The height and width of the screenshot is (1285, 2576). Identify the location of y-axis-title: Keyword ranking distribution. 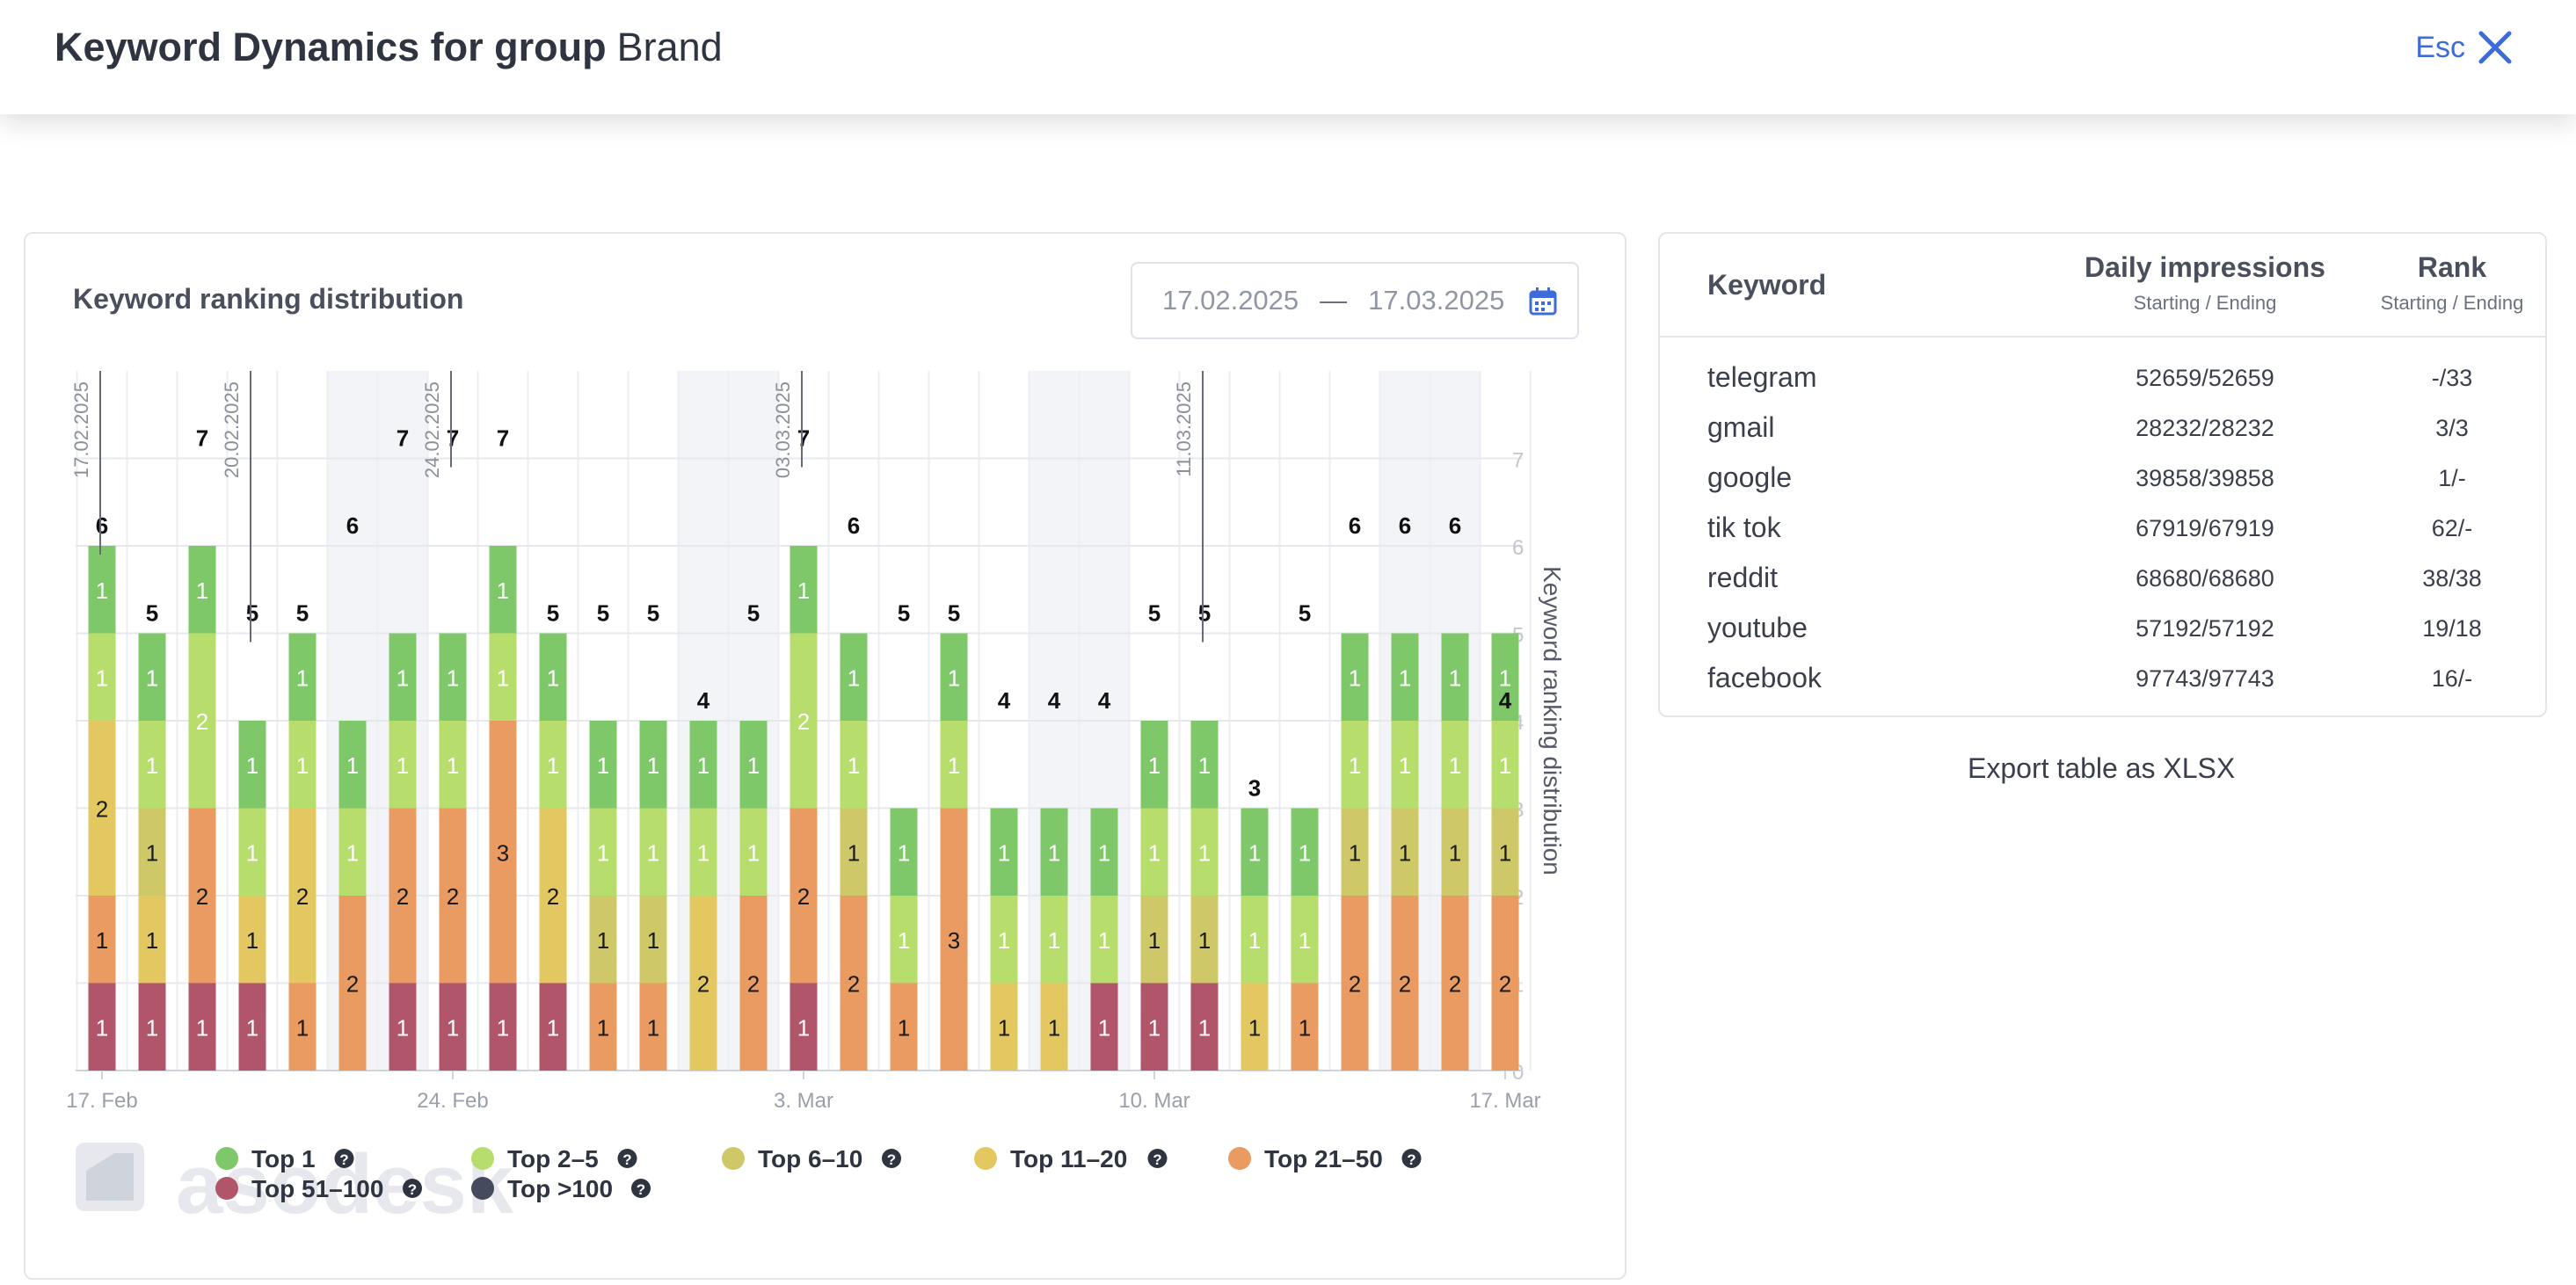
(1552, 720).